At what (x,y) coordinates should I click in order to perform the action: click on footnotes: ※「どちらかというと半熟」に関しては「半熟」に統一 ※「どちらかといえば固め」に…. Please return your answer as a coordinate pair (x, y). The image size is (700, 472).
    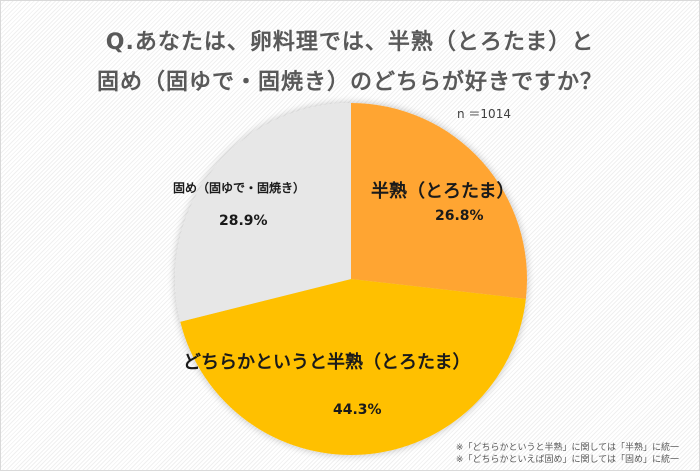
    Looking at the image, I should click on (567, 454).